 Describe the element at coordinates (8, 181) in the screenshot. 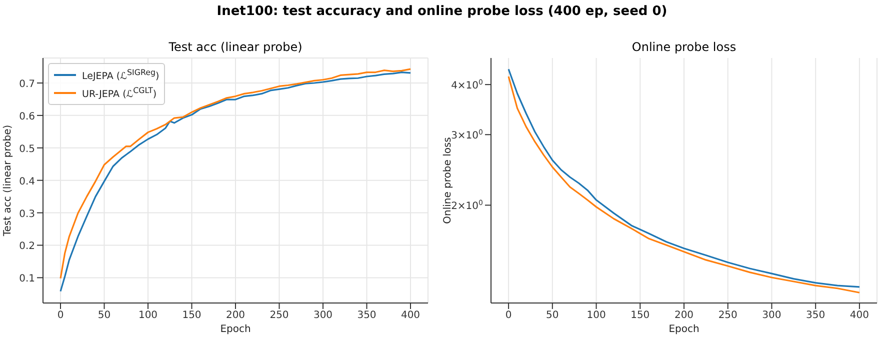

I see `y-axis-title: Test acc (linear probe)` at that location.